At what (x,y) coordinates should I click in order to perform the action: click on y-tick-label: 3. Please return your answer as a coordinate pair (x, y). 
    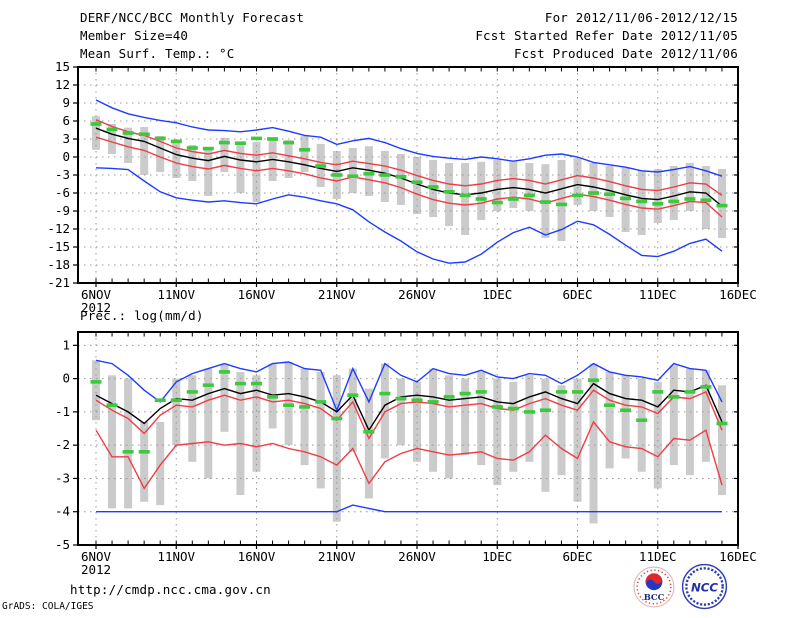
    Looking at the image, I should click on (66, 138).